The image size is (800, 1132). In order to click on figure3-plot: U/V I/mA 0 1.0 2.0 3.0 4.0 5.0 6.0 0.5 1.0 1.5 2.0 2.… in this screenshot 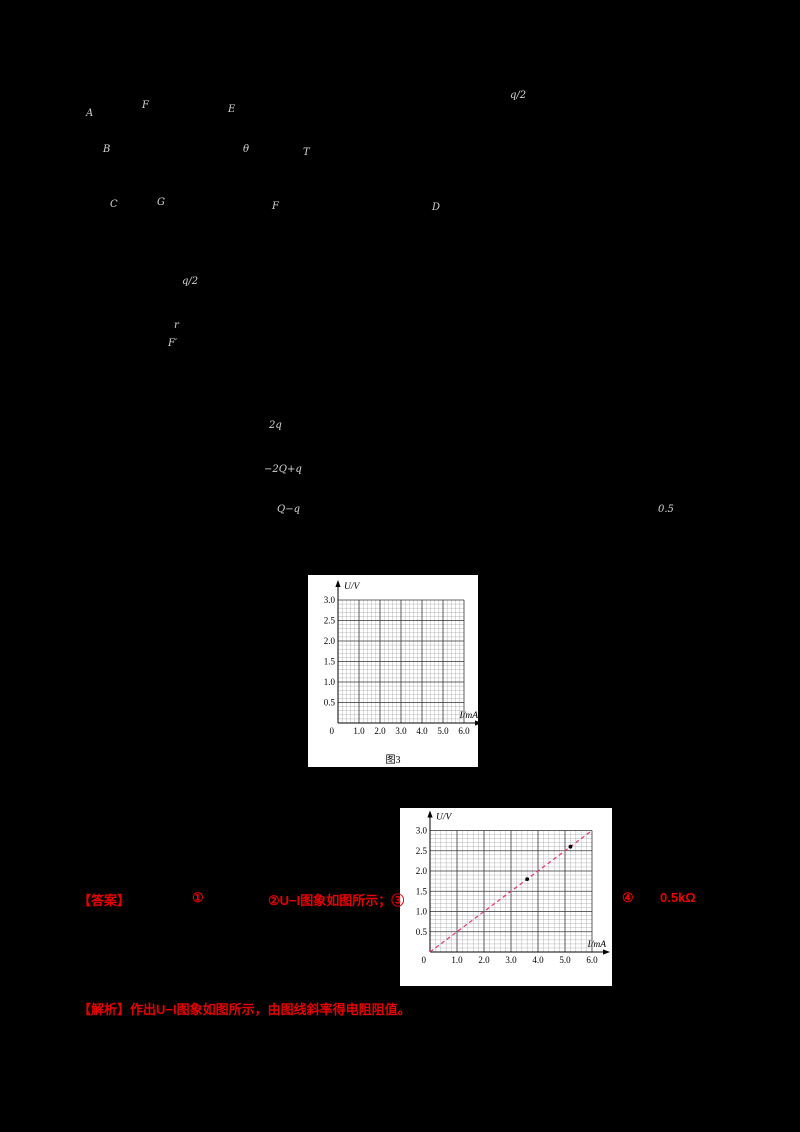, I will do `click(395, 663)`.